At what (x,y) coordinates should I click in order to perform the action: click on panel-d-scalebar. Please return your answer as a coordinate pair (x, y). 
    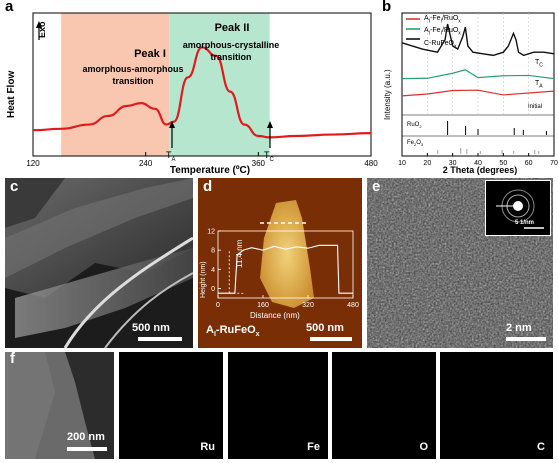
    Looking at the image, I should click on (331, 339).